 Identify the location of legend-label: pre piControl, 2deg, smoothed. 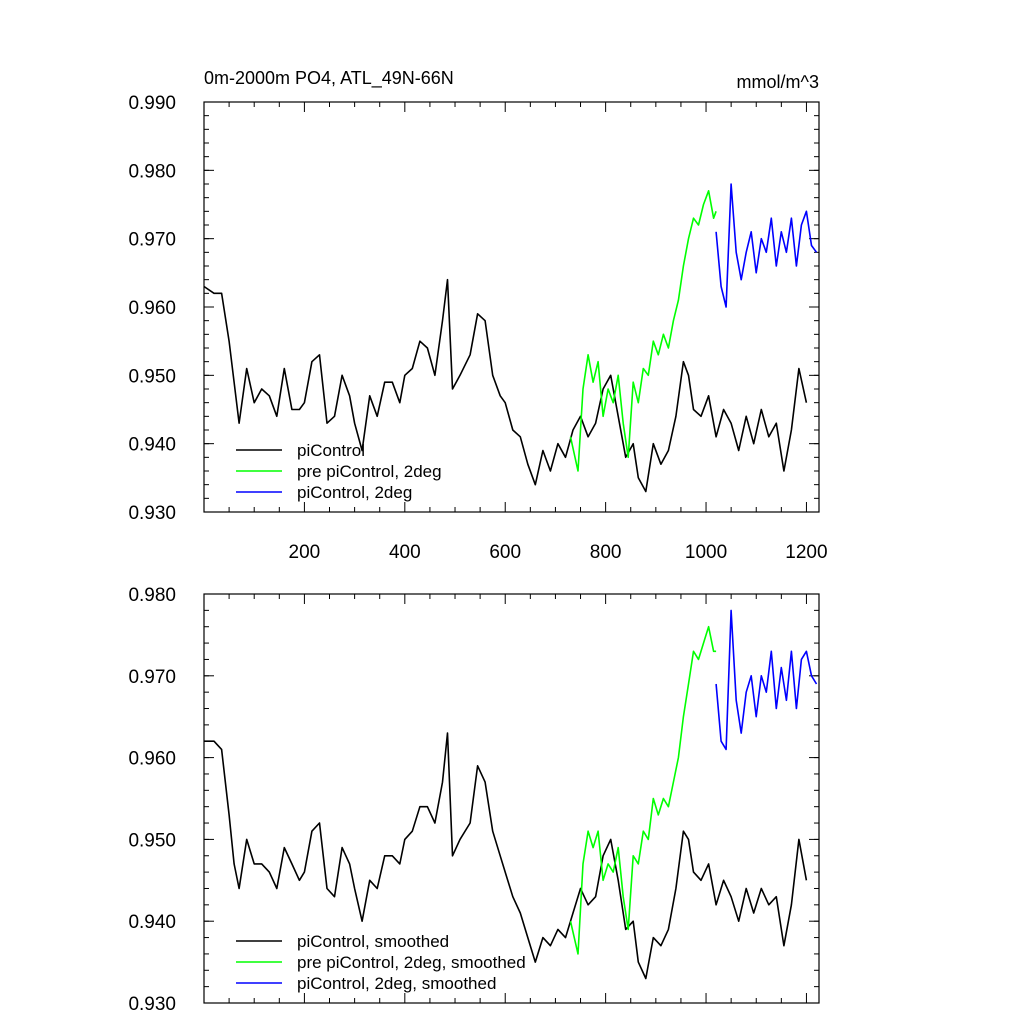
(411, 962).